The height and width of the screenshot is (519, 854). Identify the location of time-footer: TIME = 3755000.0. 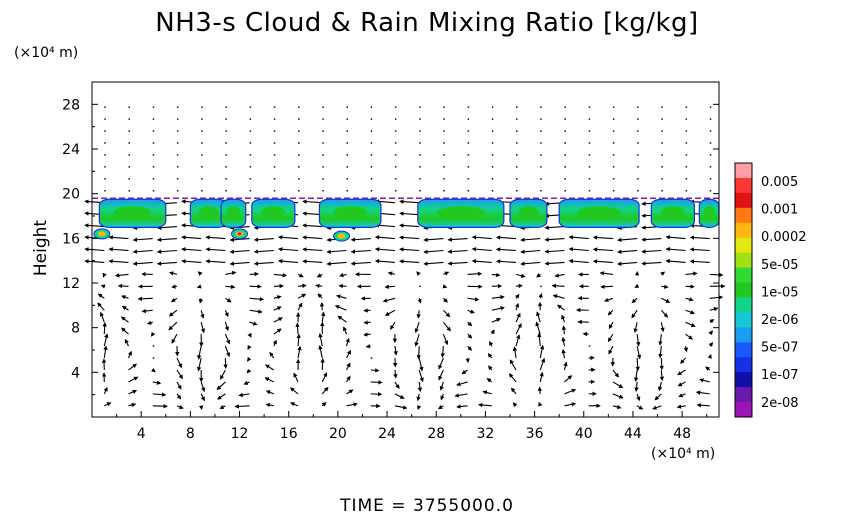
(427, 506).